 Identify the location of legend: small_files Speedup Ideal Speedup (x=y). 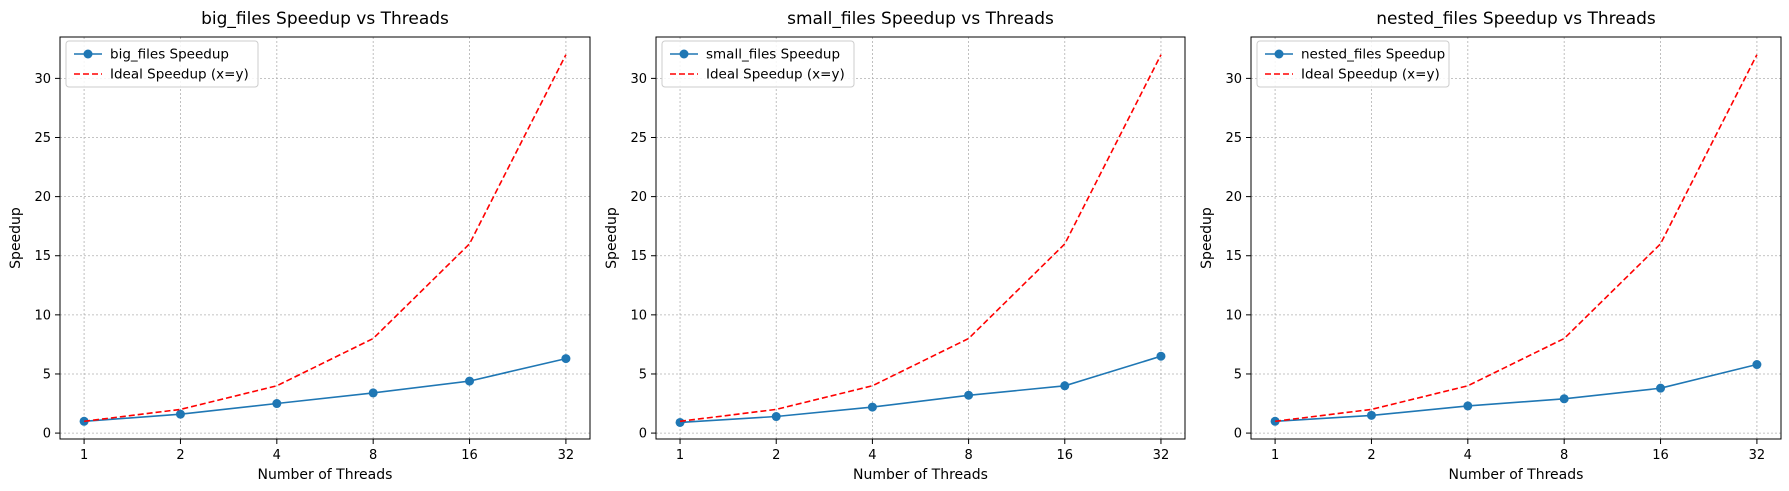
(758, 64).